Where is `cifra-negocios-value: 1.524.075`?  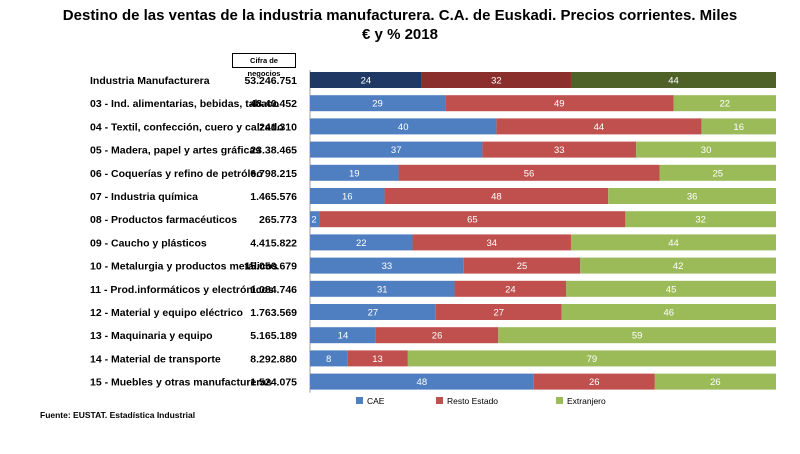 cifra-negocios-value: 1.524.075 is located at coordinates (273, 383).